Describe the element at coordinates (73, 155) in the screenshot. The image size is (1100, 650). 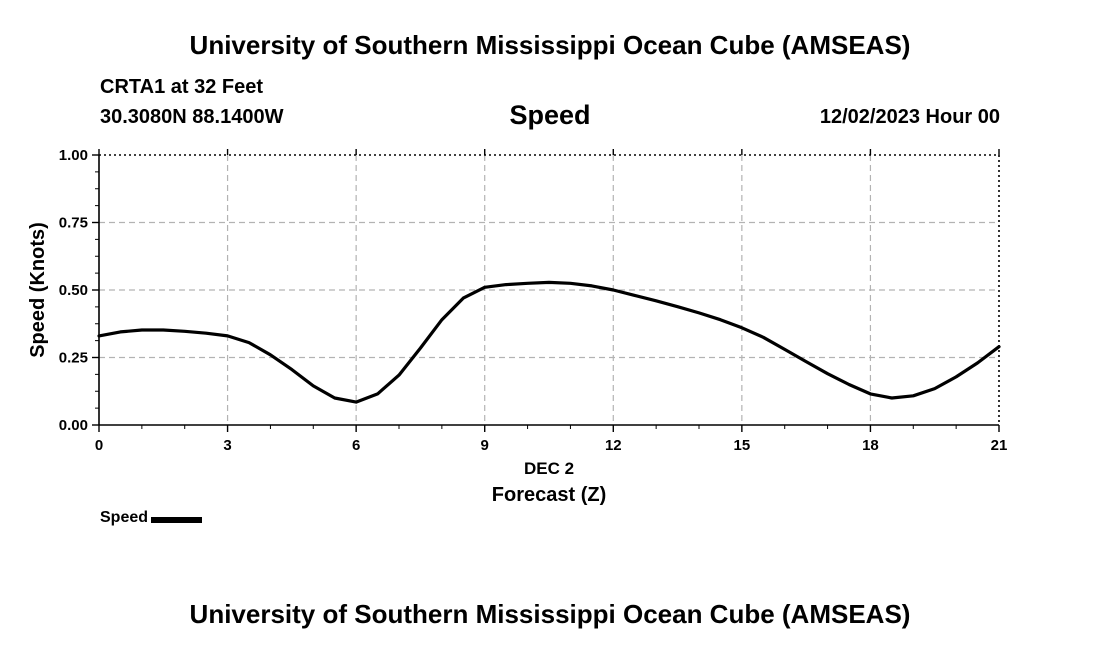
I see `y-tick-label: 1.00` at that location.